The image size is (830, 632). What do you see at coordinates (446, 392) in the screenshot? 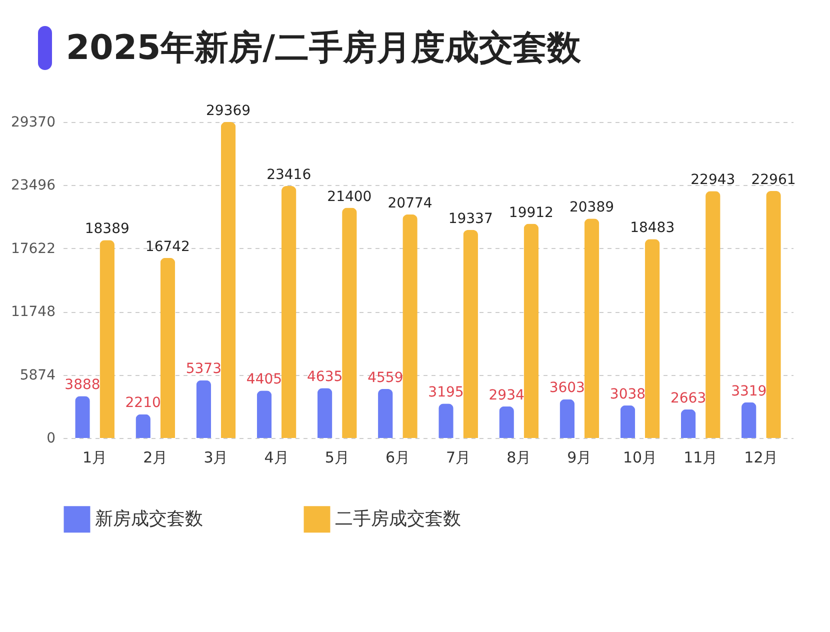
I see `data-label: 3195` at bounding box center [446, 392].